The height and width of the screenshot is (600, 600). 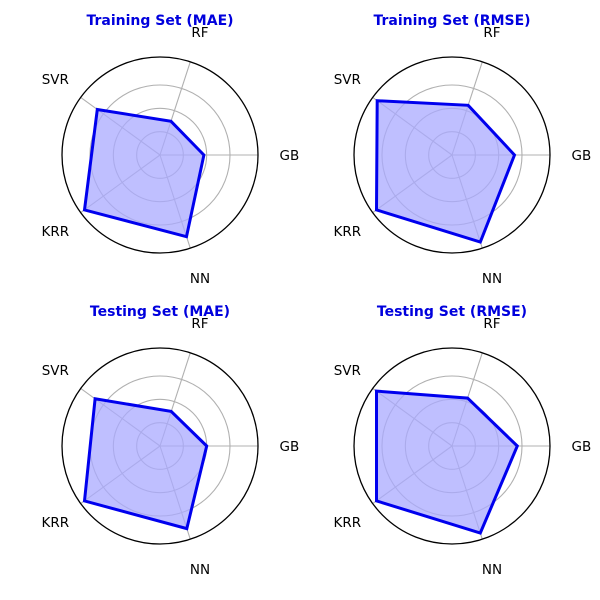 What do you see at coordinates (159, 21) in the screenshot?
I see `chart-title: Training Set (MAE)` at bounding box center [159, 21].